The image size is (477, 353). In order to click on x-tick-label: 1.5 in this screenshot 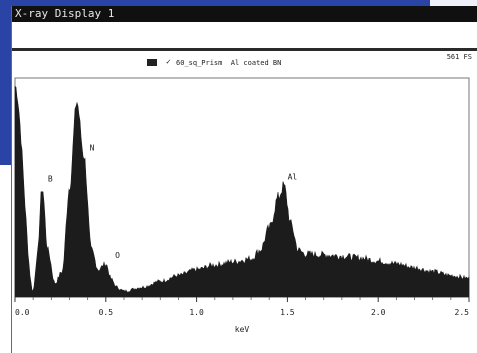, I will do `click(287, 312)`.